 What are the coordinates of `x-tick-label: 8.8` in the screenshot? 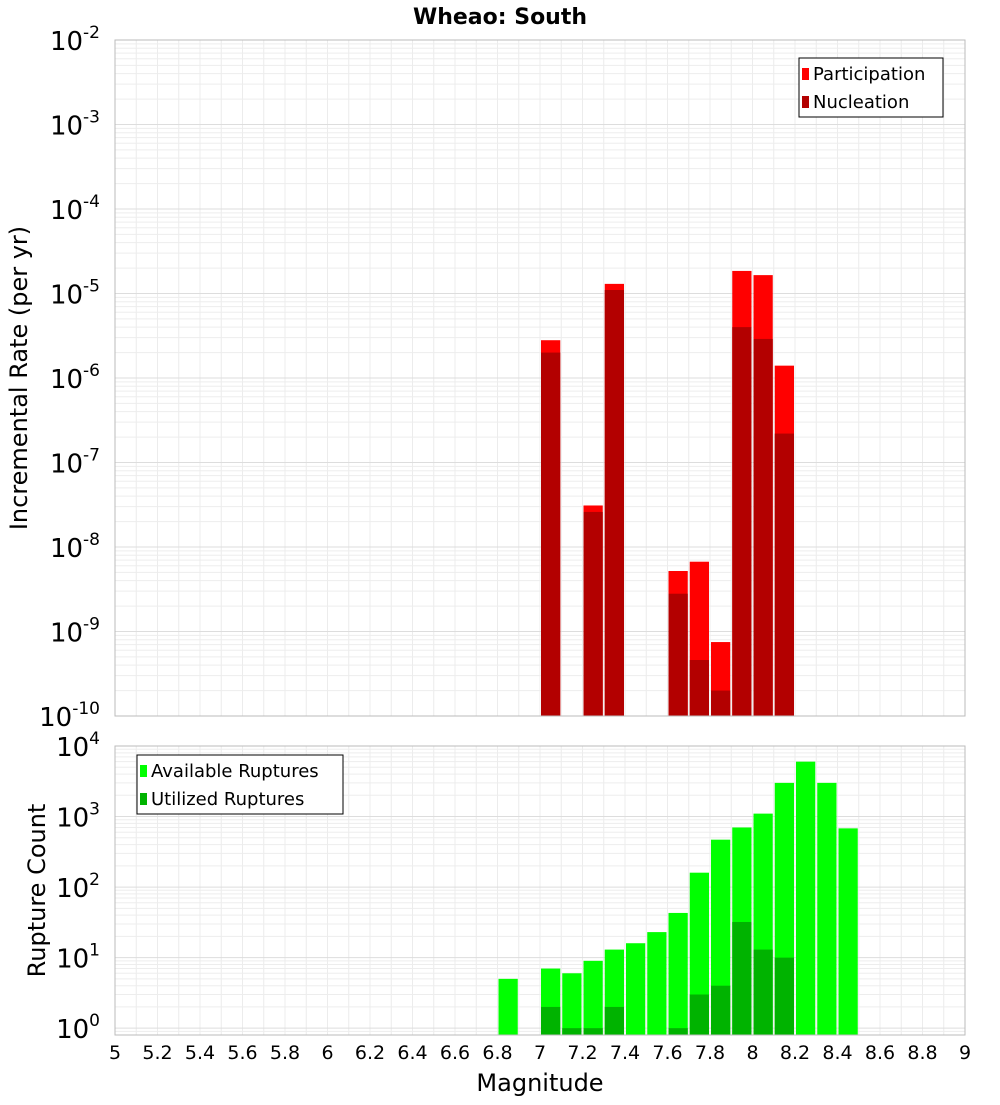 It's located at (922, 1053).